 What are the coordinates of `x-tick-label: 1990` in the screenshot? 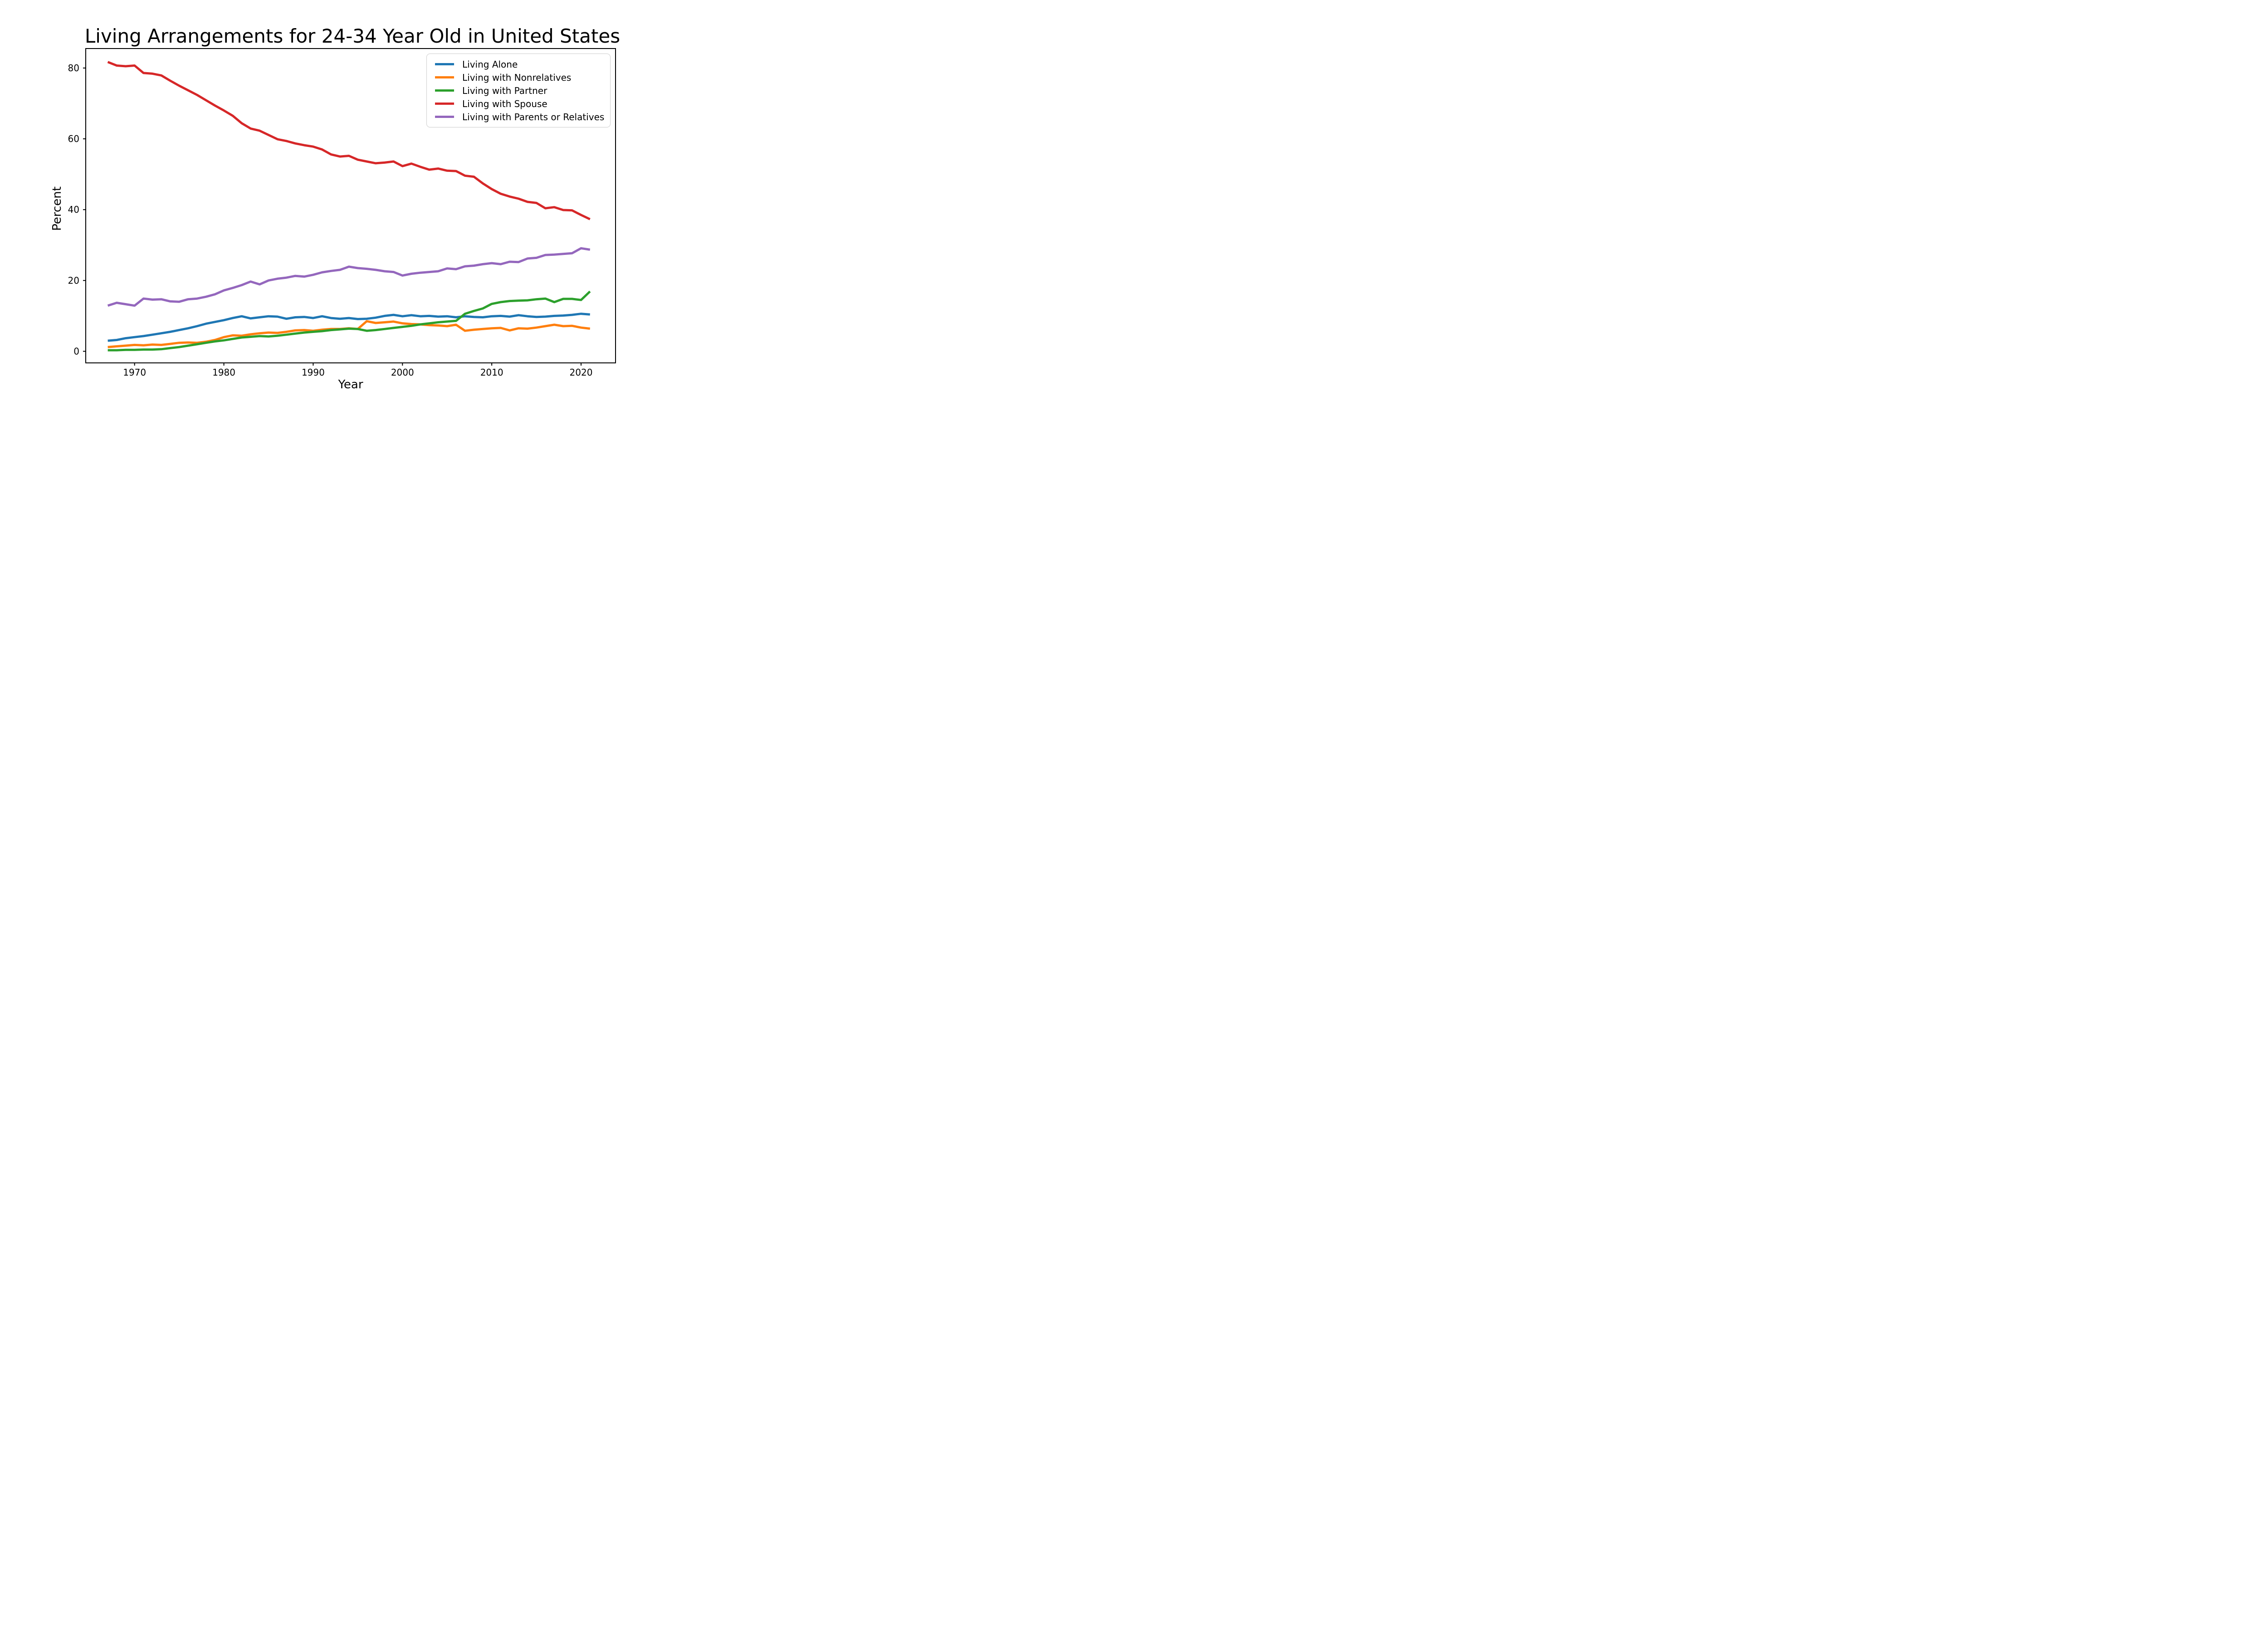 It's located at (313, 372).